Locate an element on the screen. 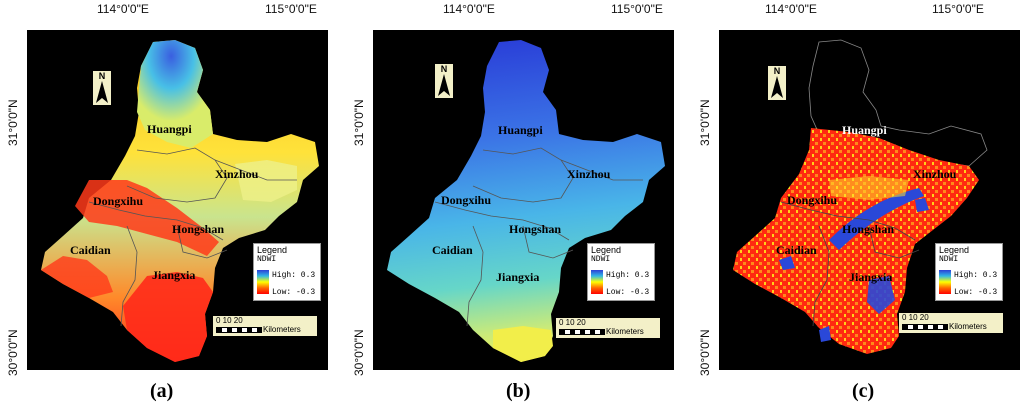 This screenshot has width=1024, height=411. caption-b: (b) is located at coordinates (518, 391).